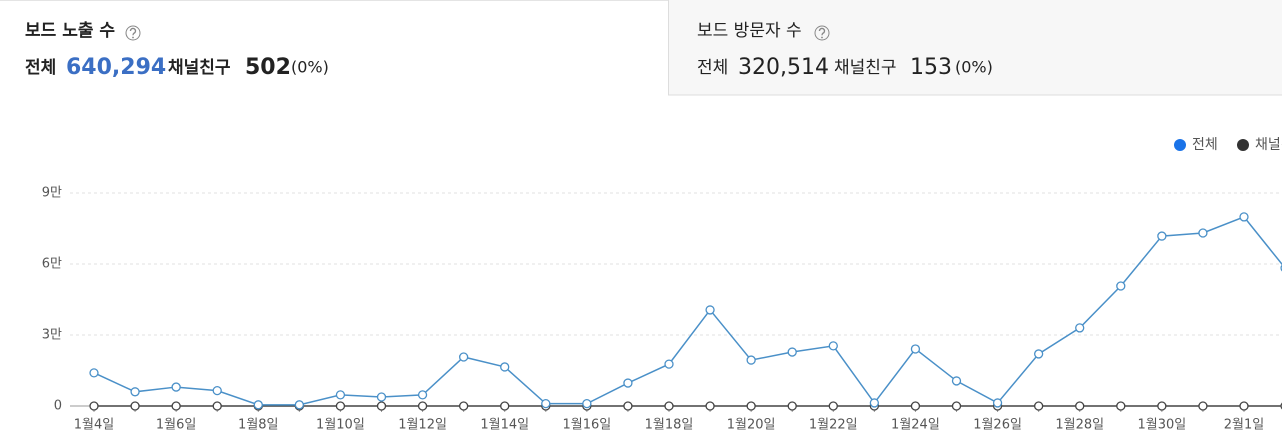  What do you see at coordinates (586, 424) in the screenshot?
I see `x-tick-label: 1월16일` at bounding box center [586, 424].